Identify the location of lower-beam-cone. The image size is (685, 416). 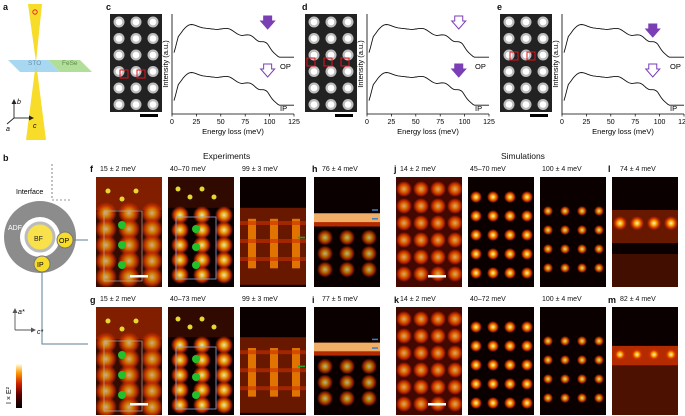
(36, 101).